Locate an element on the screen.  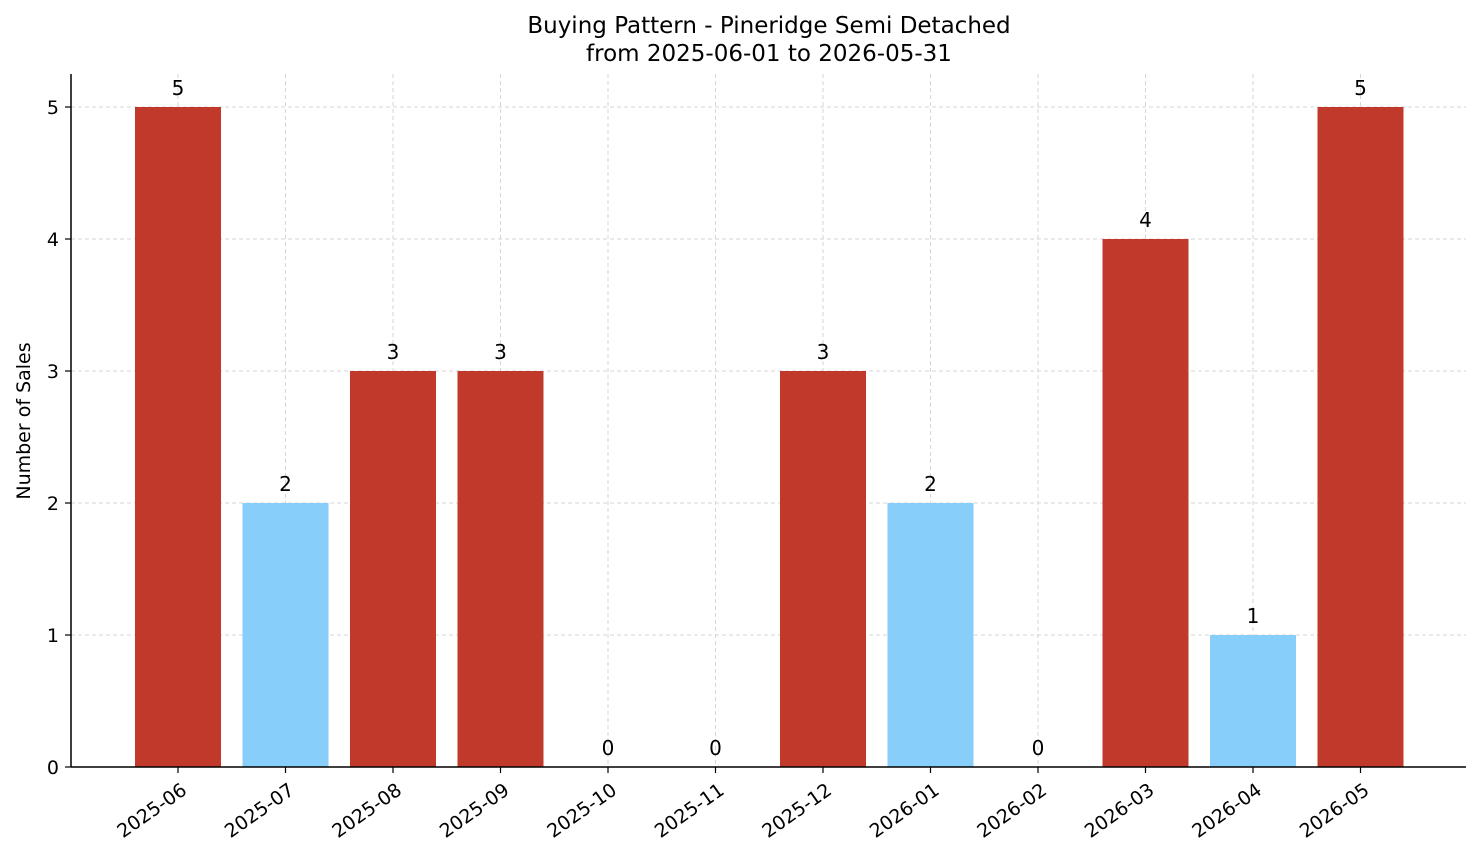
x-tick-label: 2025-09 is located at coordinates (475, 811).